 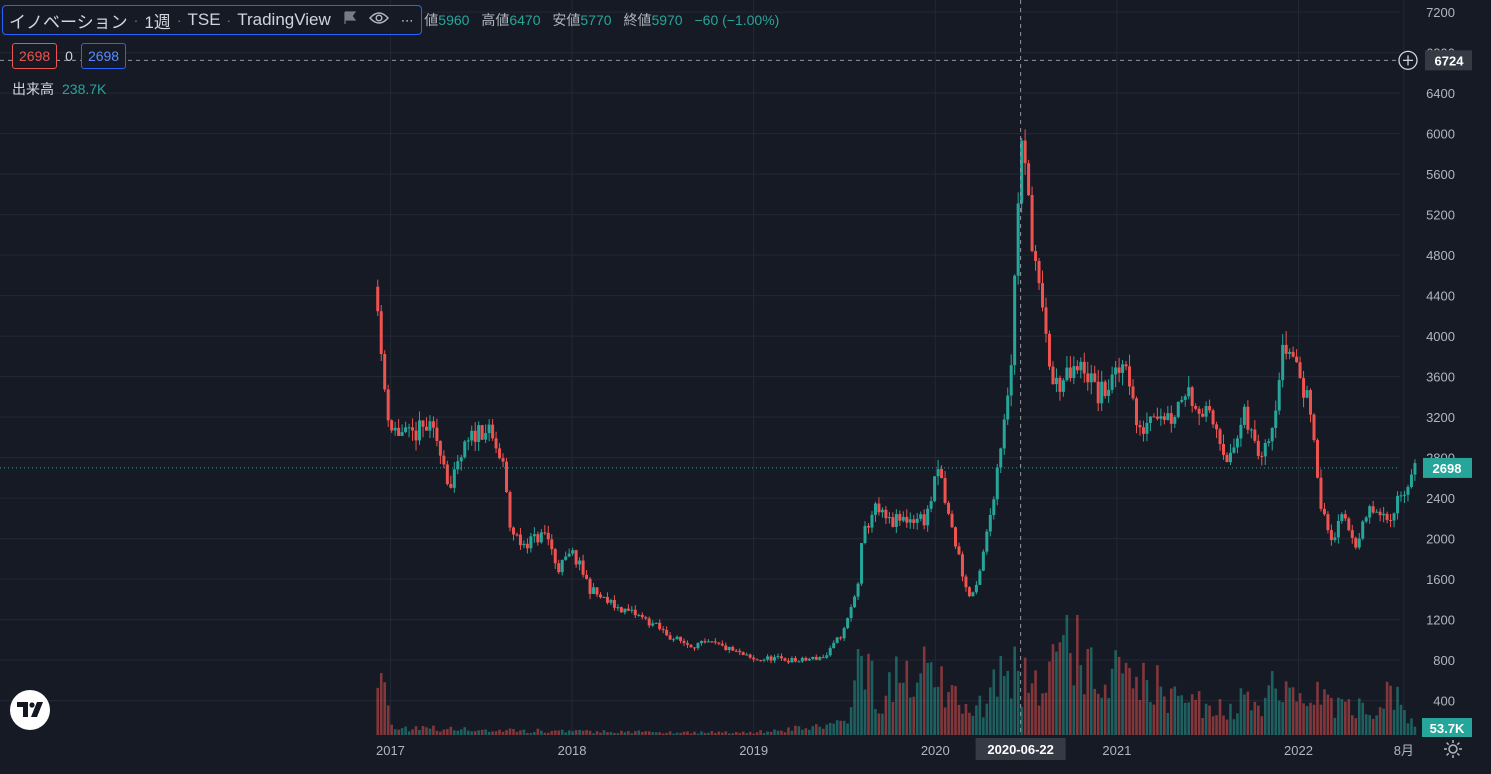 What do you see at coordinates (157, 22) in the screenshot?
I see `interval-label: 1週` at bounding box center [157, 22].